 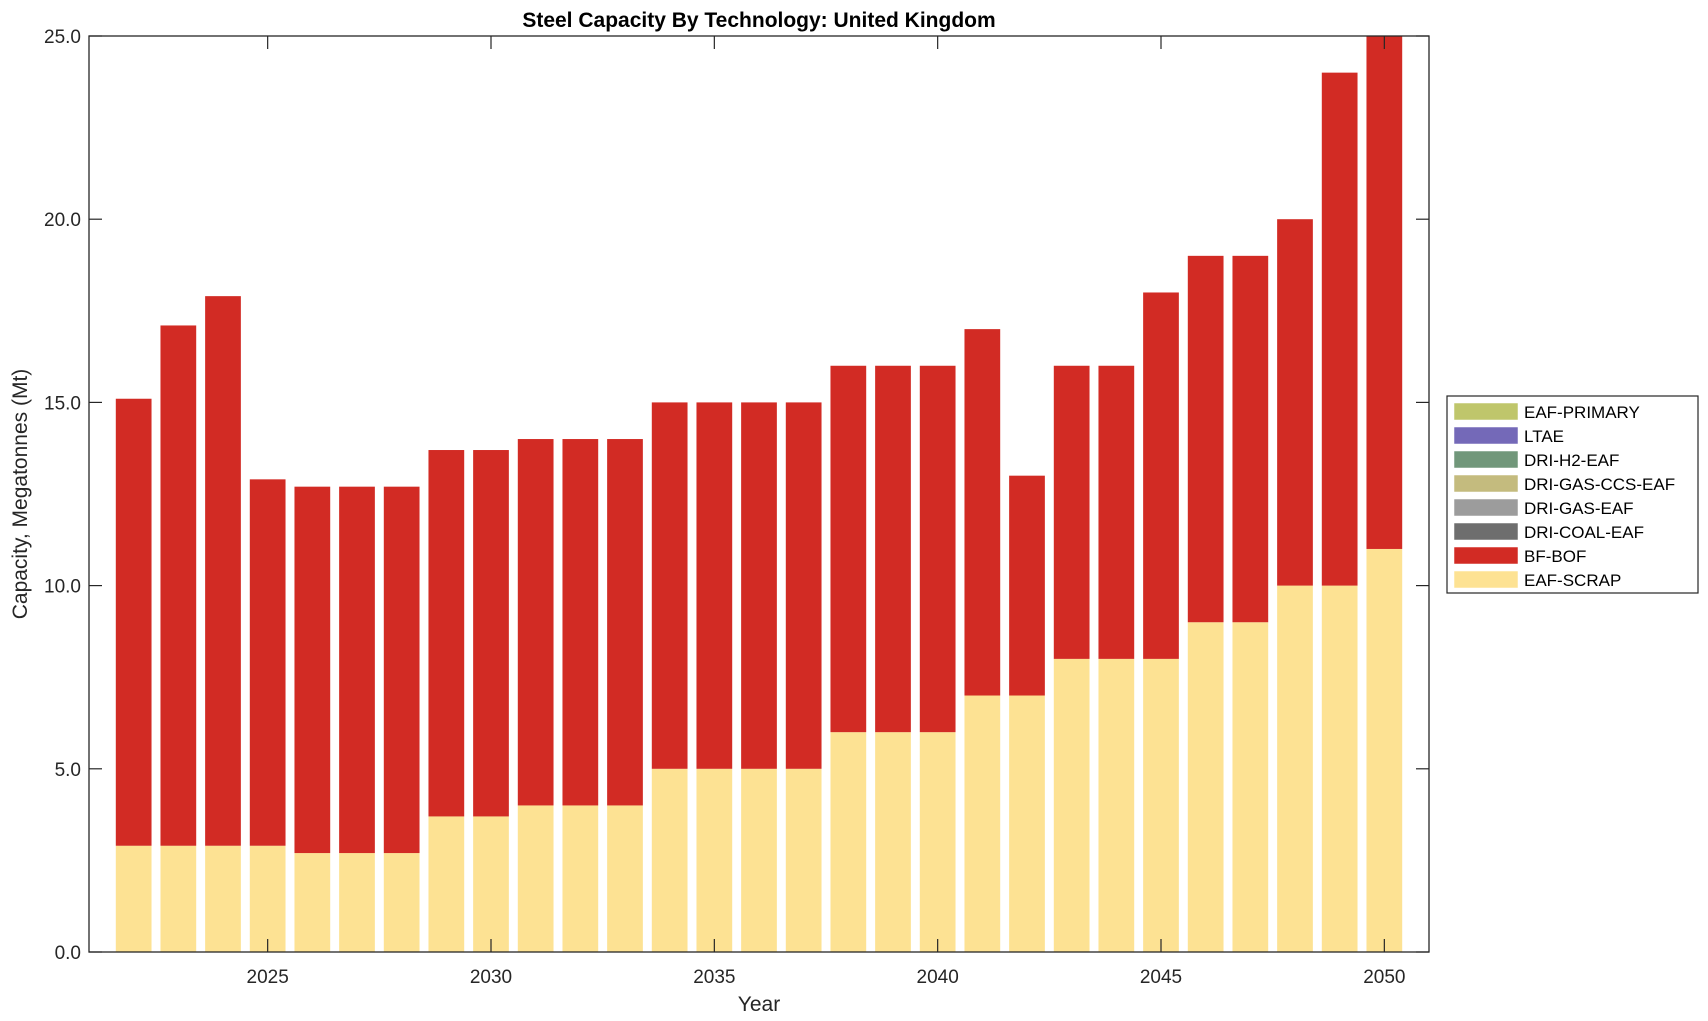 I want to click on x-tick-label: 2030, so click(x=491, y=977).